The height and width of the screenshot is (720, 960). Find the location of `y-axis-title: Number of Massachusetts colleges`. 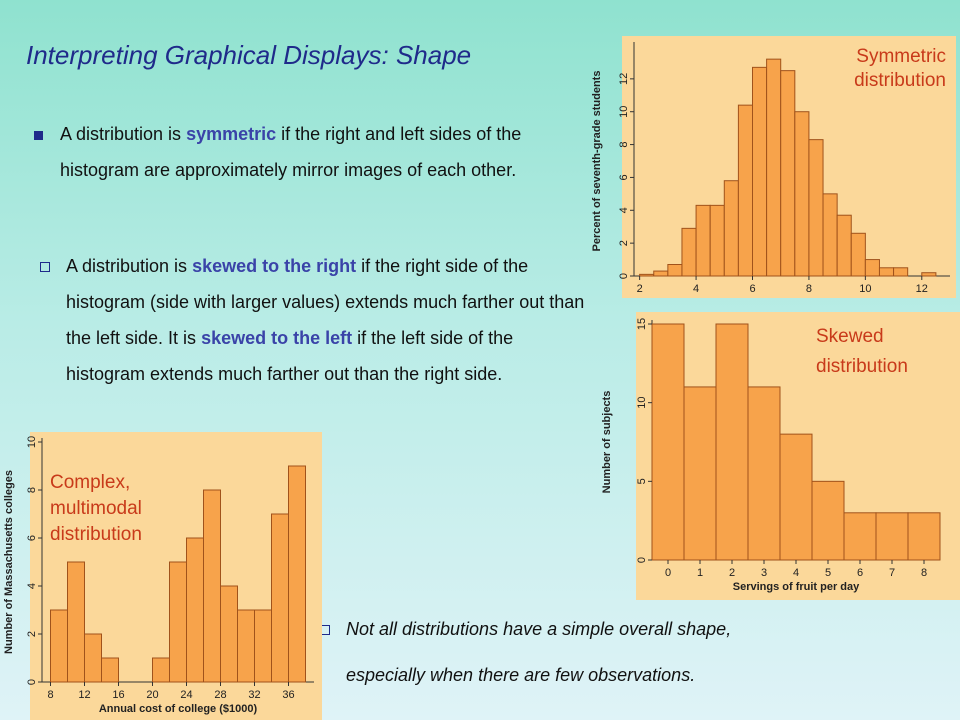

y-axis-title: Number of Massachusetts colleges is located at coordinates (9, 562).